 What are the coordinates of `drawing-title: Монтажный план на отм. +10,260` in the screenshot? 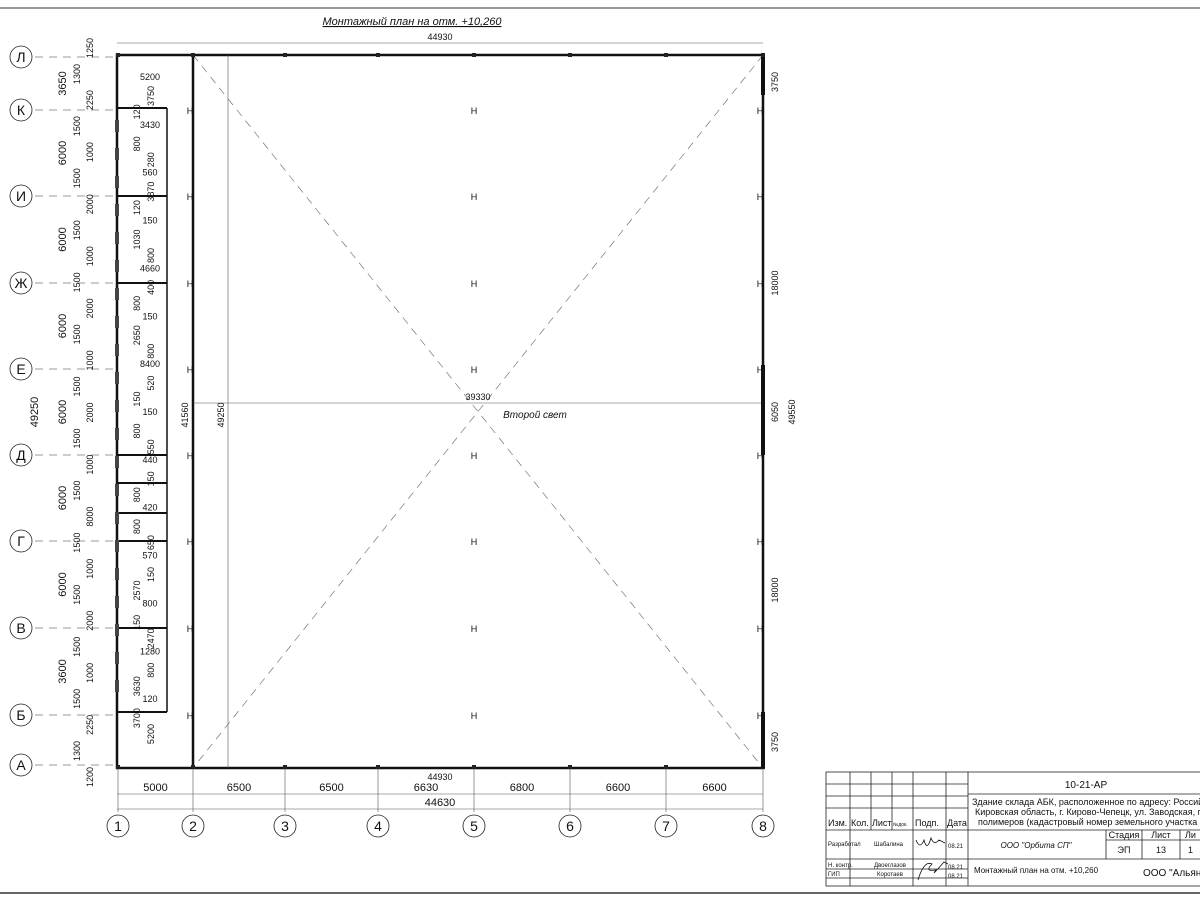 It's located at (413, 22).